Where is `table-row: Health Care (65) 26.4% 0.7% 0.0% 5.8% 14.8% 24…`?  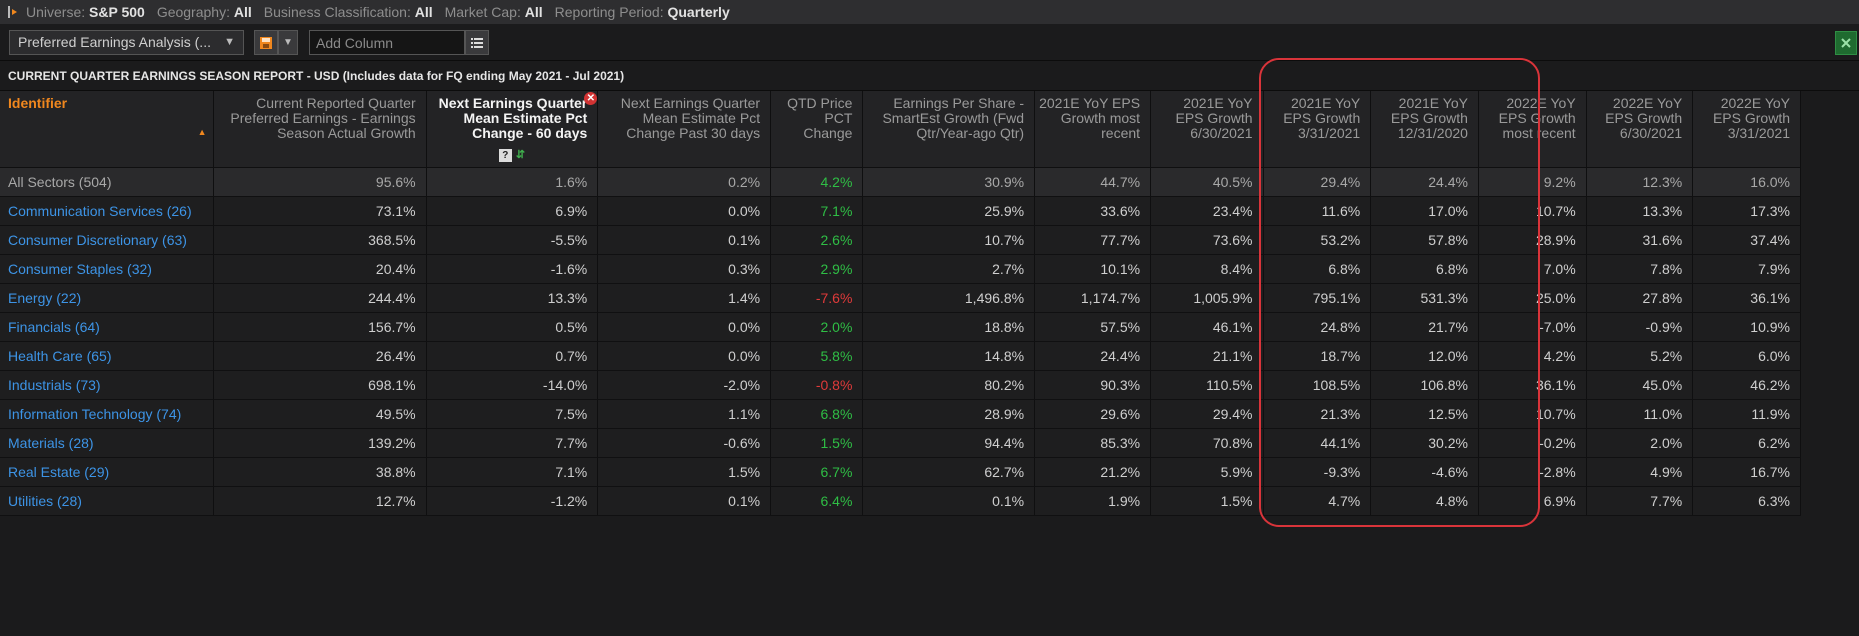 table-row: Health Care (65) 26.4% 0.7% 0.0% 5.8% 14.8% 24… is located at coordinates (900, 356).